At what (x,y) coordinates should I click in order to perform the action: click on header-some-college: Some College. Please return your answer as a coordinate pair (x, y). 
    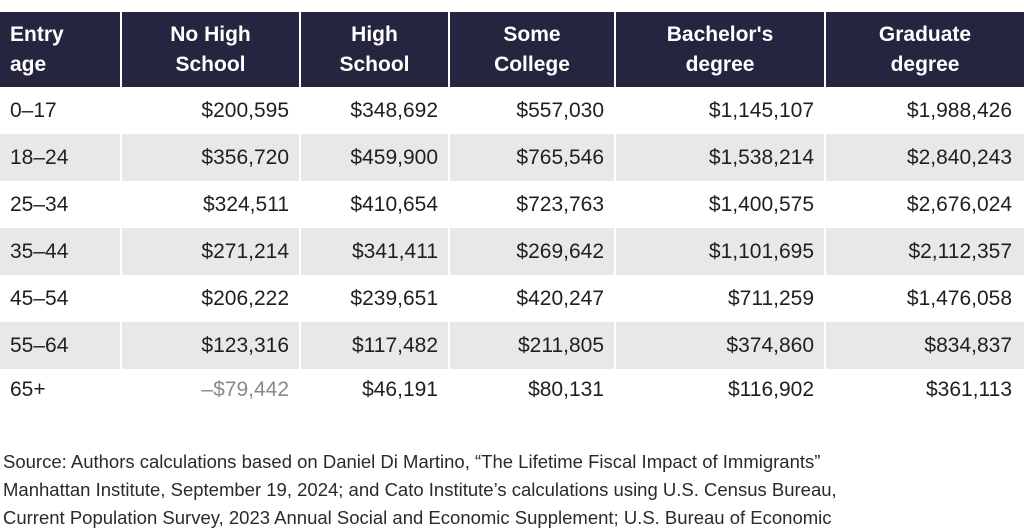
    Looking at the image, I should click on (533, 49).